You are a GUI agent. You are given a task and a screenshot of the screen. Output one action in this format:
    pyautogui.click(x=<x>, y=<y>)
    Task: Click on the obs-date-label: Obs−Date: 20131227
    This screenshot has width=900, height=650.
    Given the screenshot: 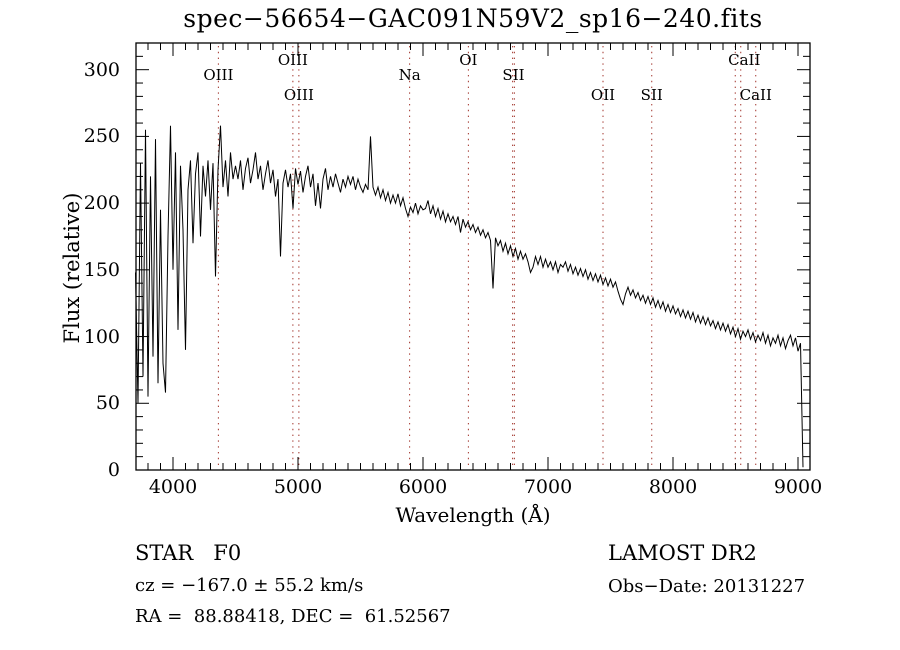 What is the action you would take?
    pyautogui.click(x=707, y=586)
    